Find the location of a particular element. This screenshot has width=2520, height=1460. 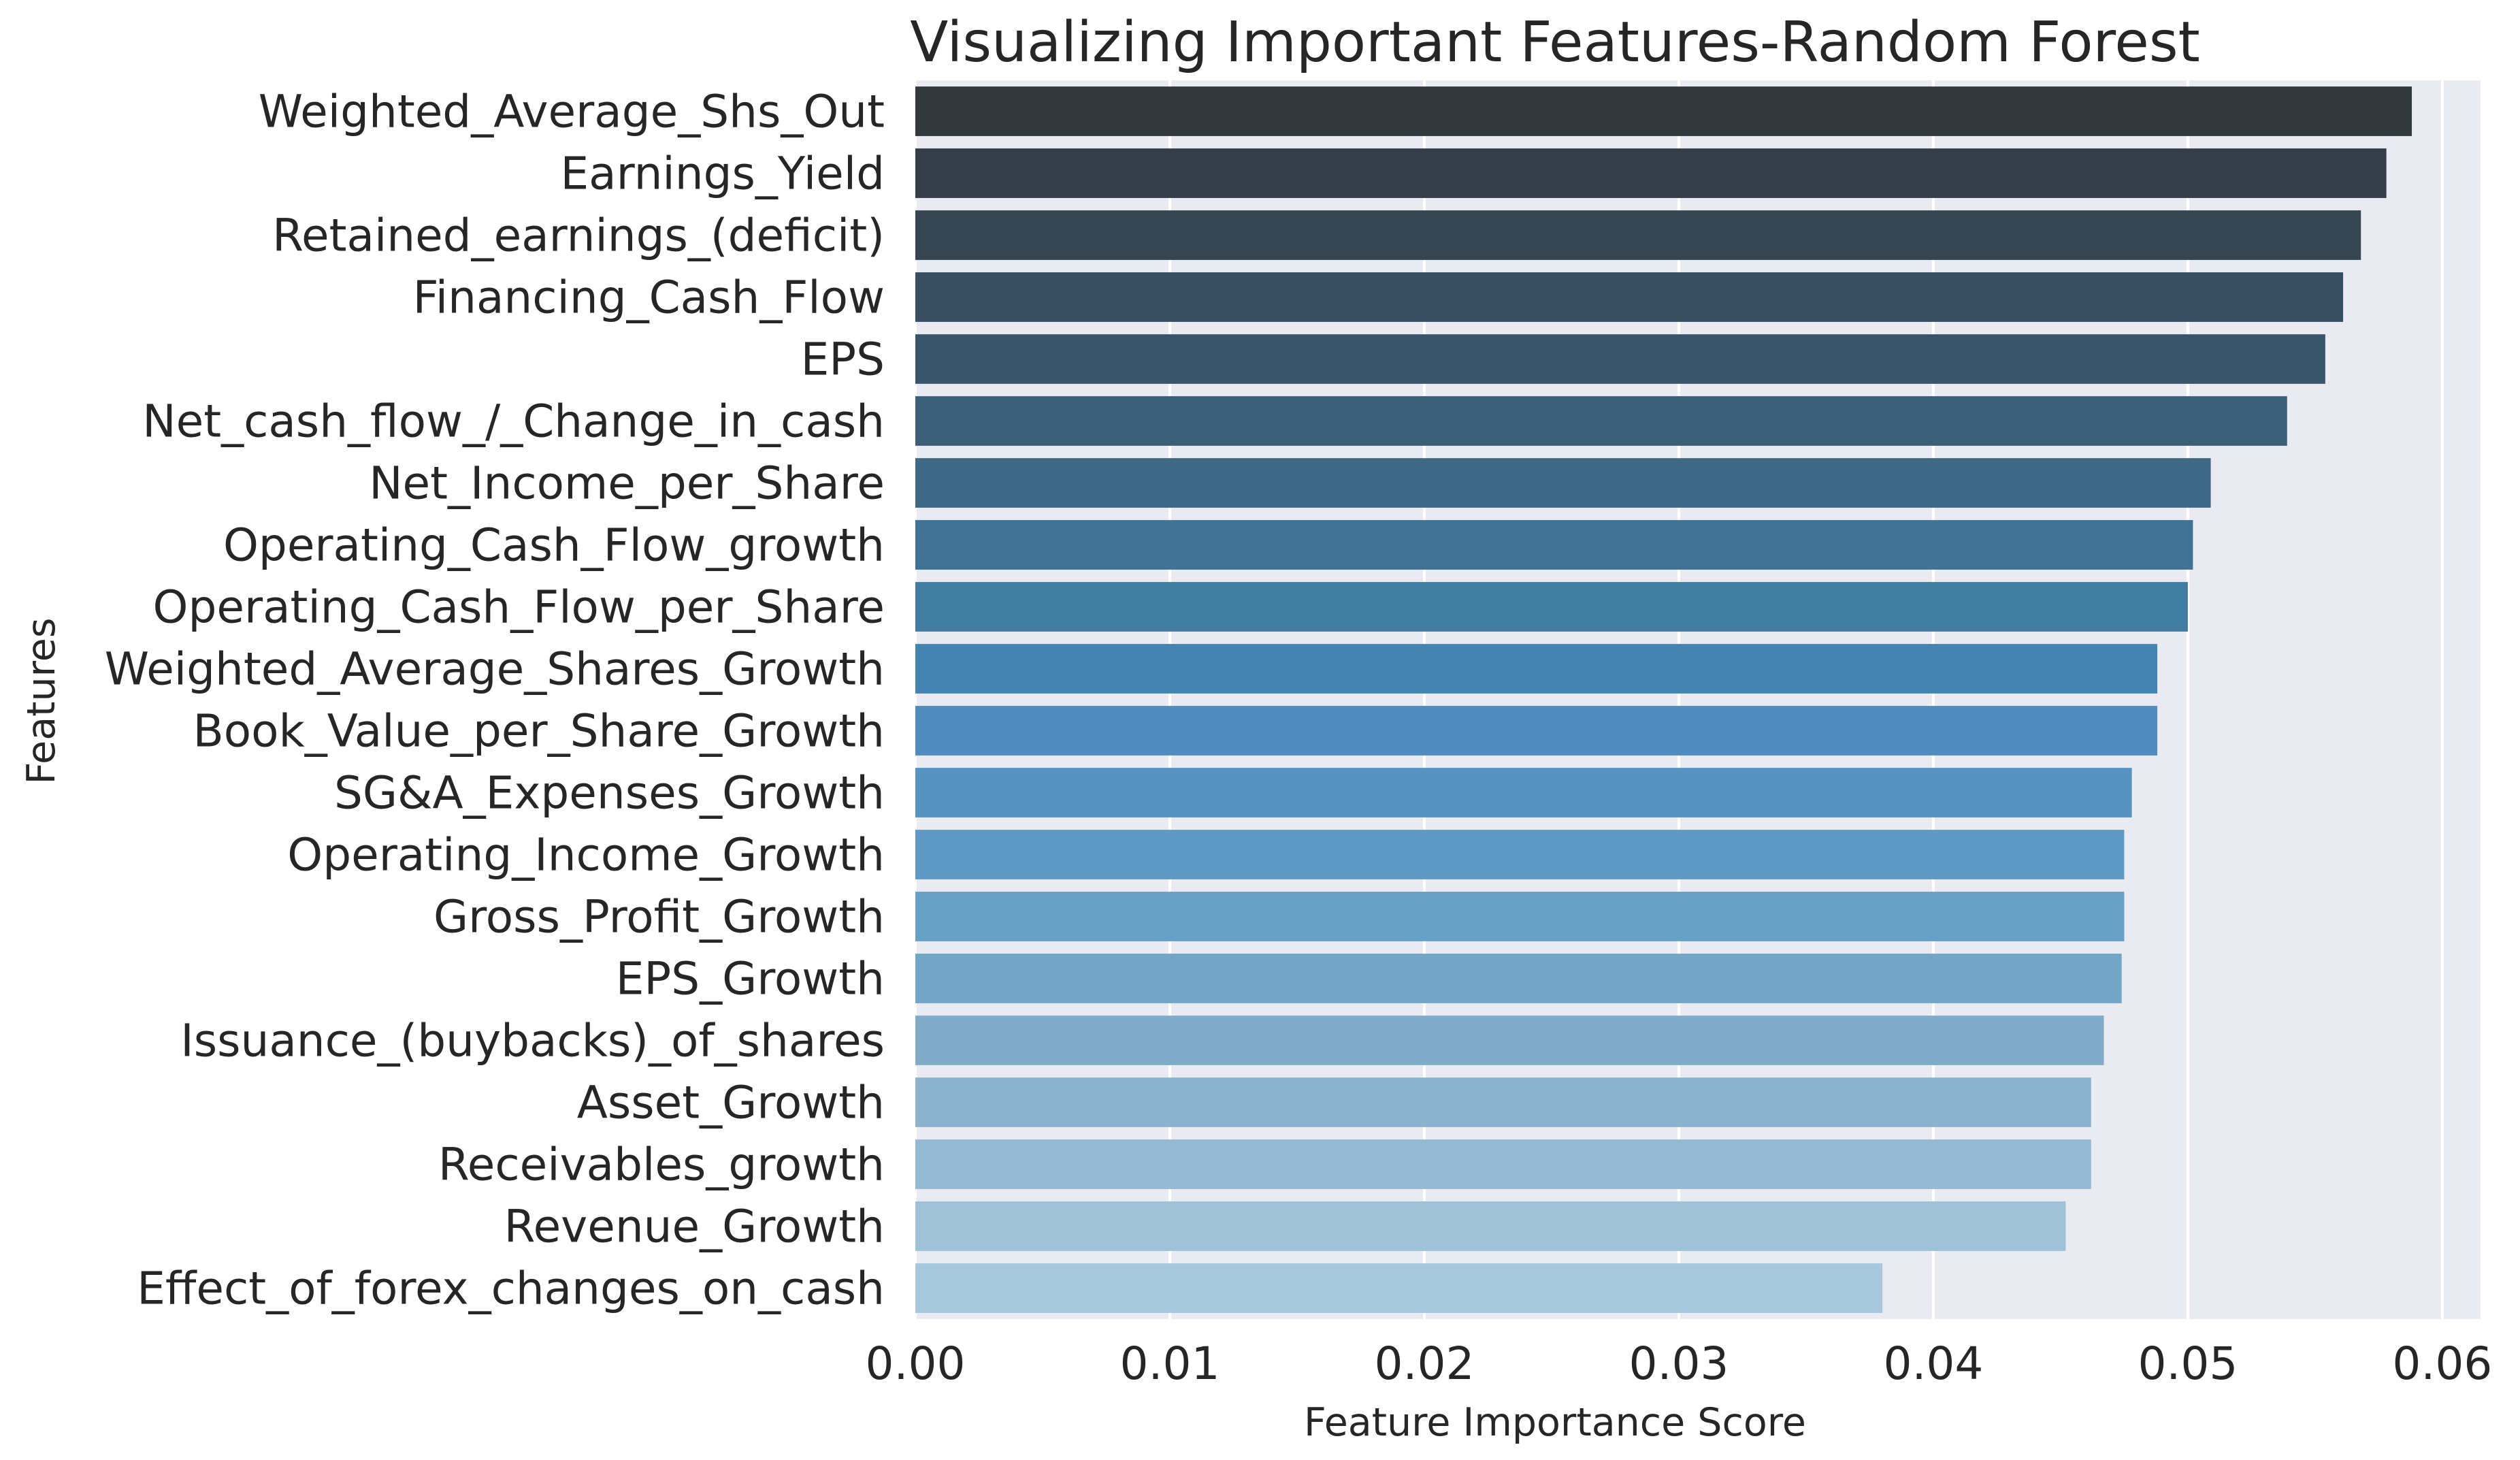

x-tick-label: 0.02 is located at coordinates (1424, 1363).